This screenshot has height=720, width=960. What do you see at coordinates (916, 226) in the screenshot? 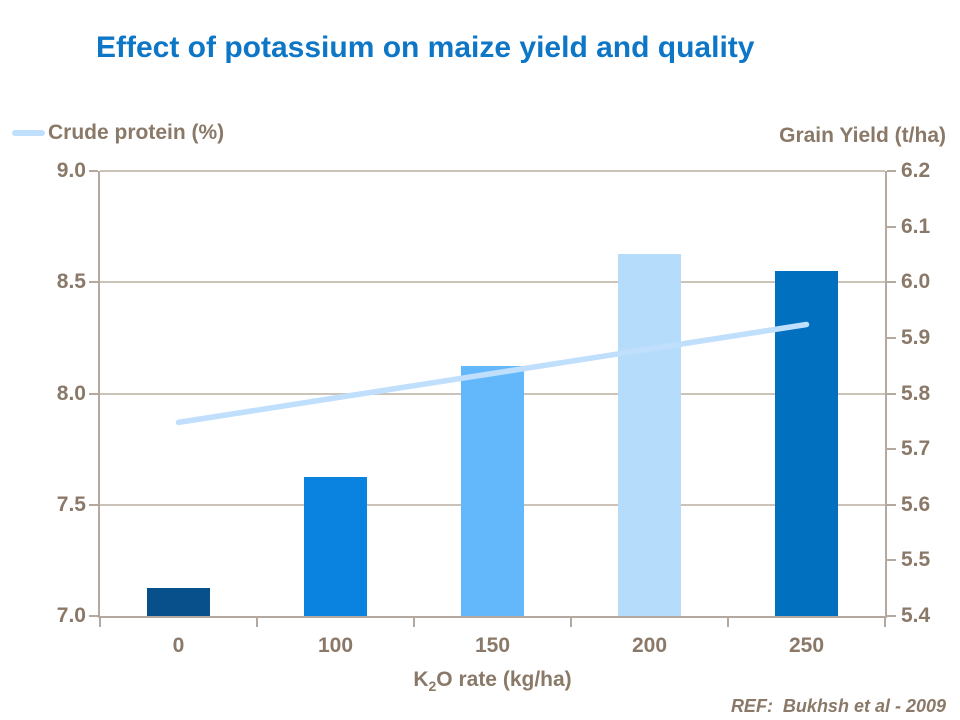
I see `right-axis-tick-label: 6.1` at bounding box center [916, 226].